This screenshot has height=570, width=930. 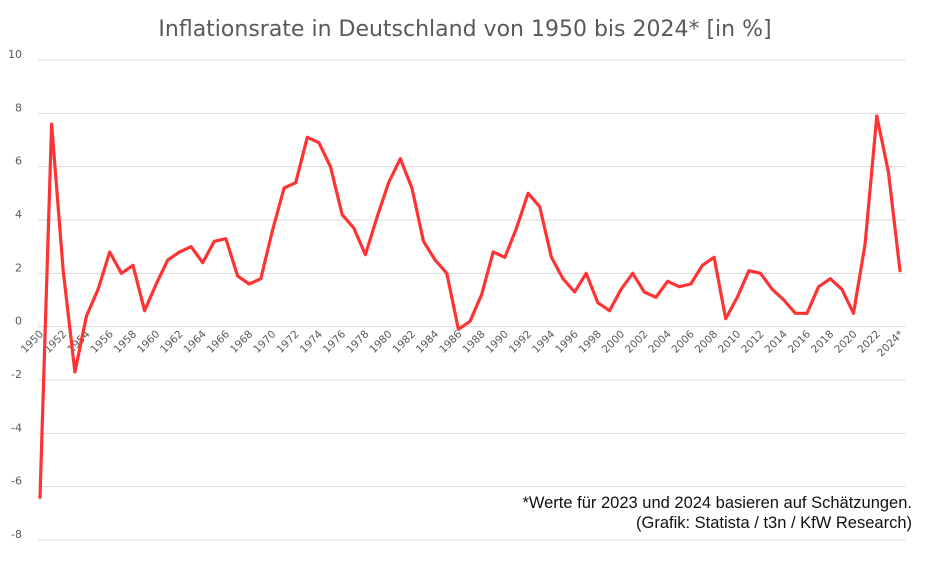 What do you see at coordinates (357, 341) in the screenshot?
I see `x-tick-label: 1978` at bounding box center [357, 341].